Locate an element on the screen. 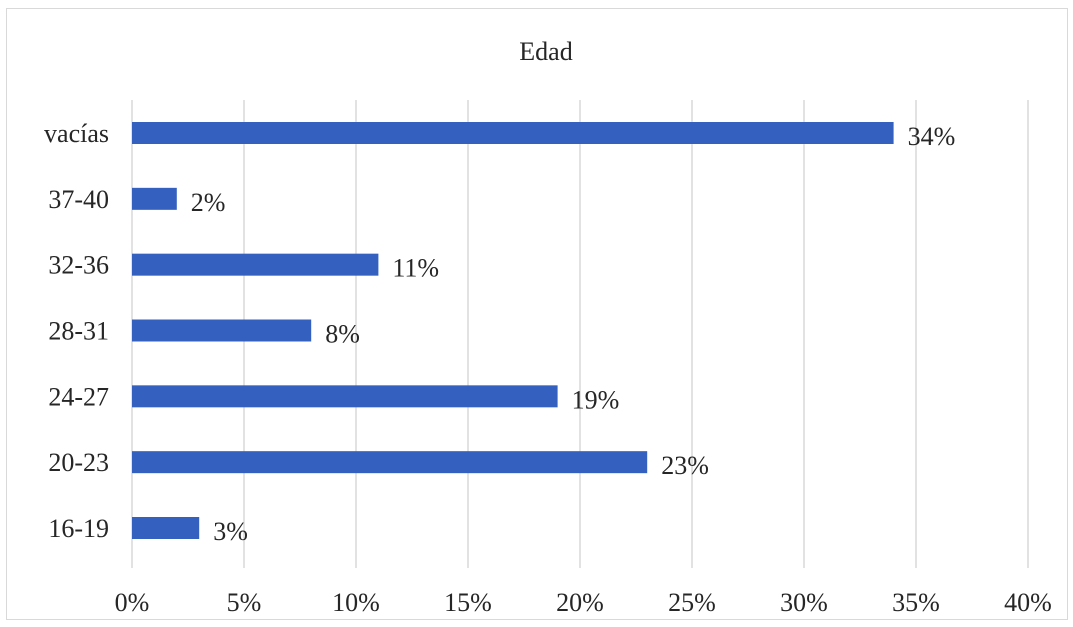 The height and width of the screenshot is (627, 1073). x-tick-label: 25% is located at coordinates (692, 602).